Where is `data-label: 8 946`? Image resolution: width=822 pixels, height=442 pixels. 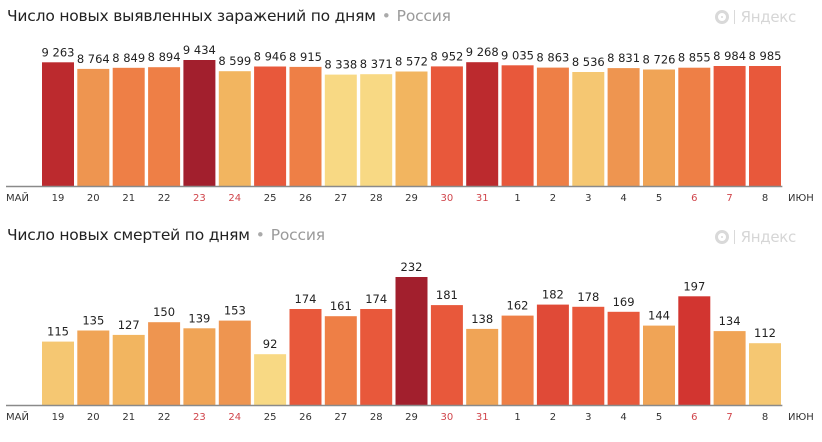
data-label: 8 946 is located at coordinates (270, 57).